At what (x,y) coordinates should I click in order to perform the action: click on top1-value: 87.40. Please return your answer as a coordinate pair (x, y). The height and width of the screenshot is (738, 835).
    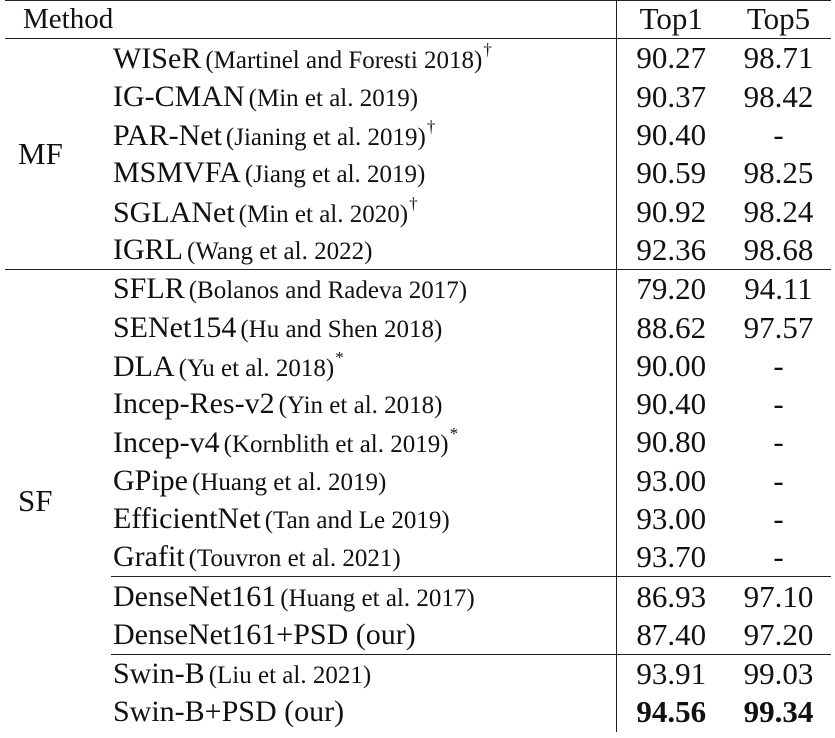
    Looking at the image, I should click on (670, 635).